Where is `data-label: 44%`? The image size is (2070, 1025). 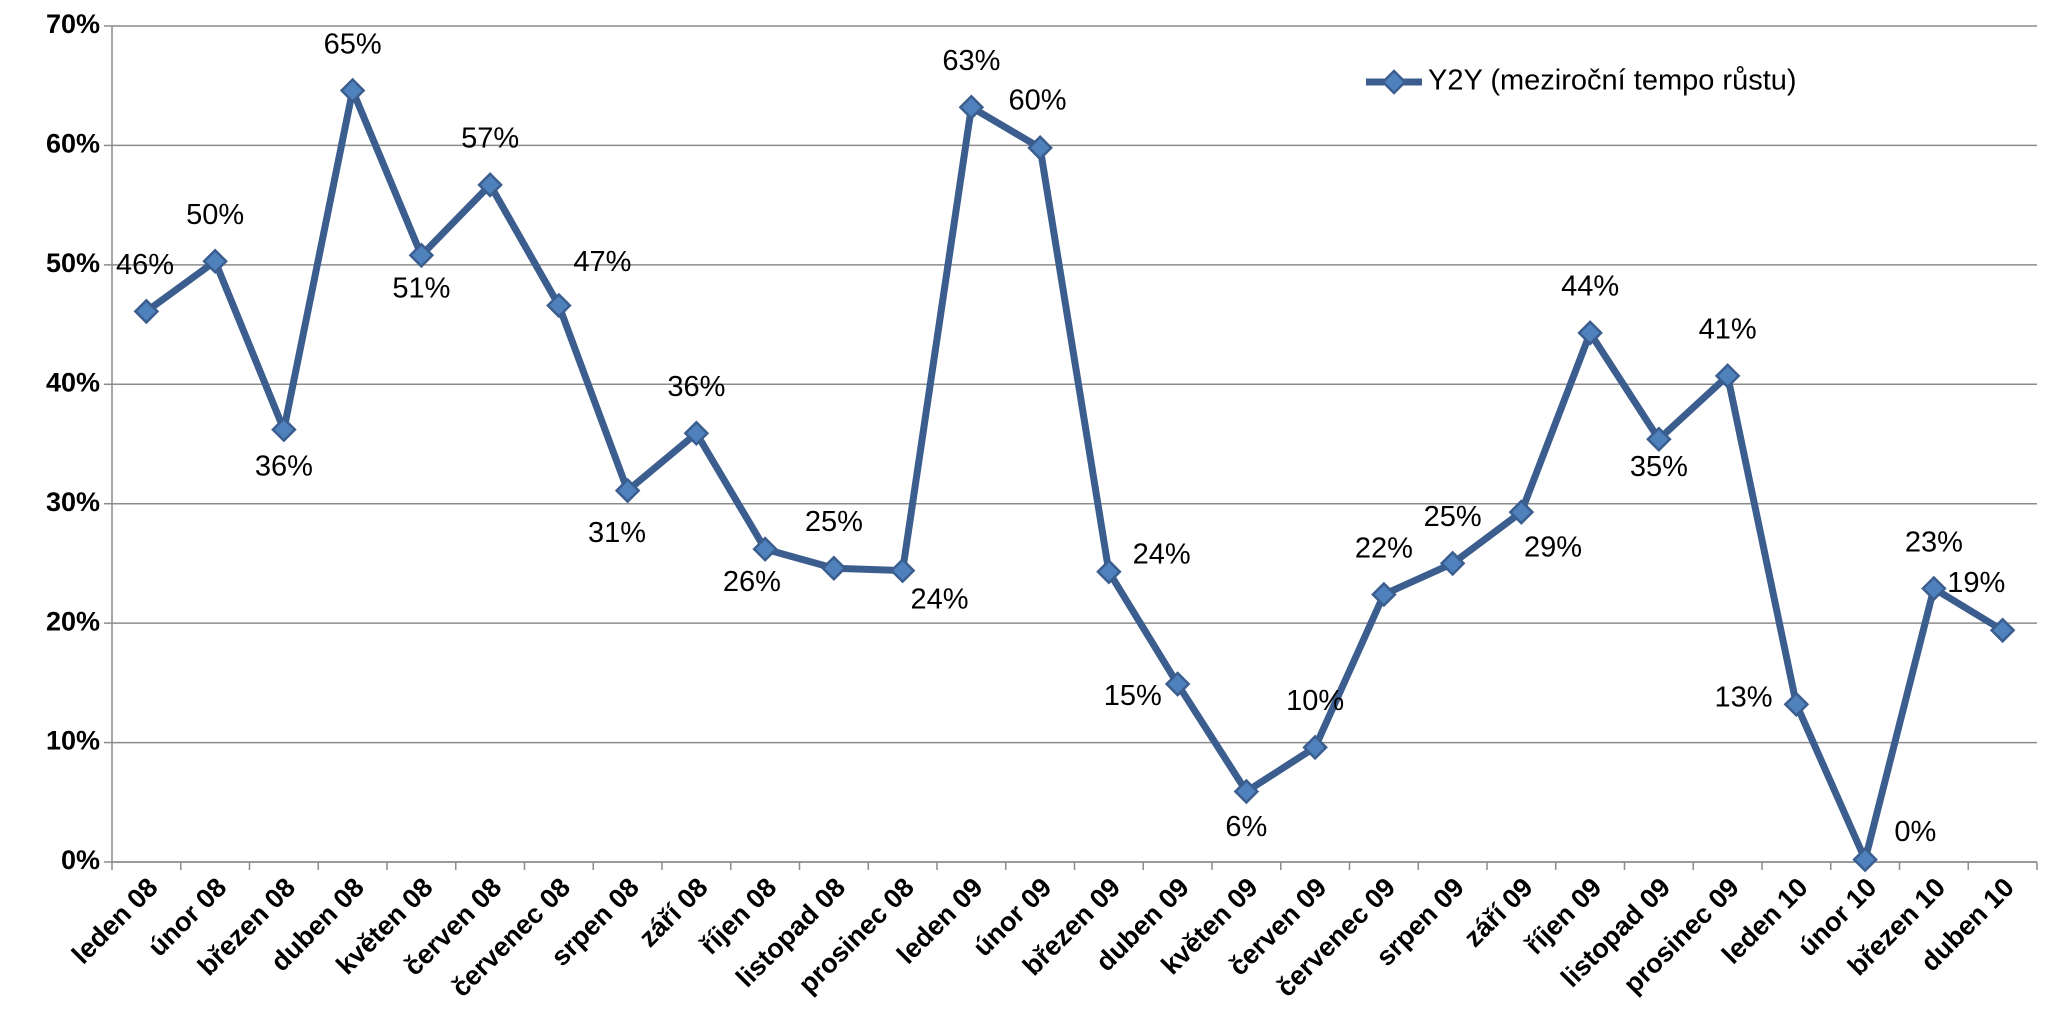 data-label: 44% is located at coordinates (1590, 287).